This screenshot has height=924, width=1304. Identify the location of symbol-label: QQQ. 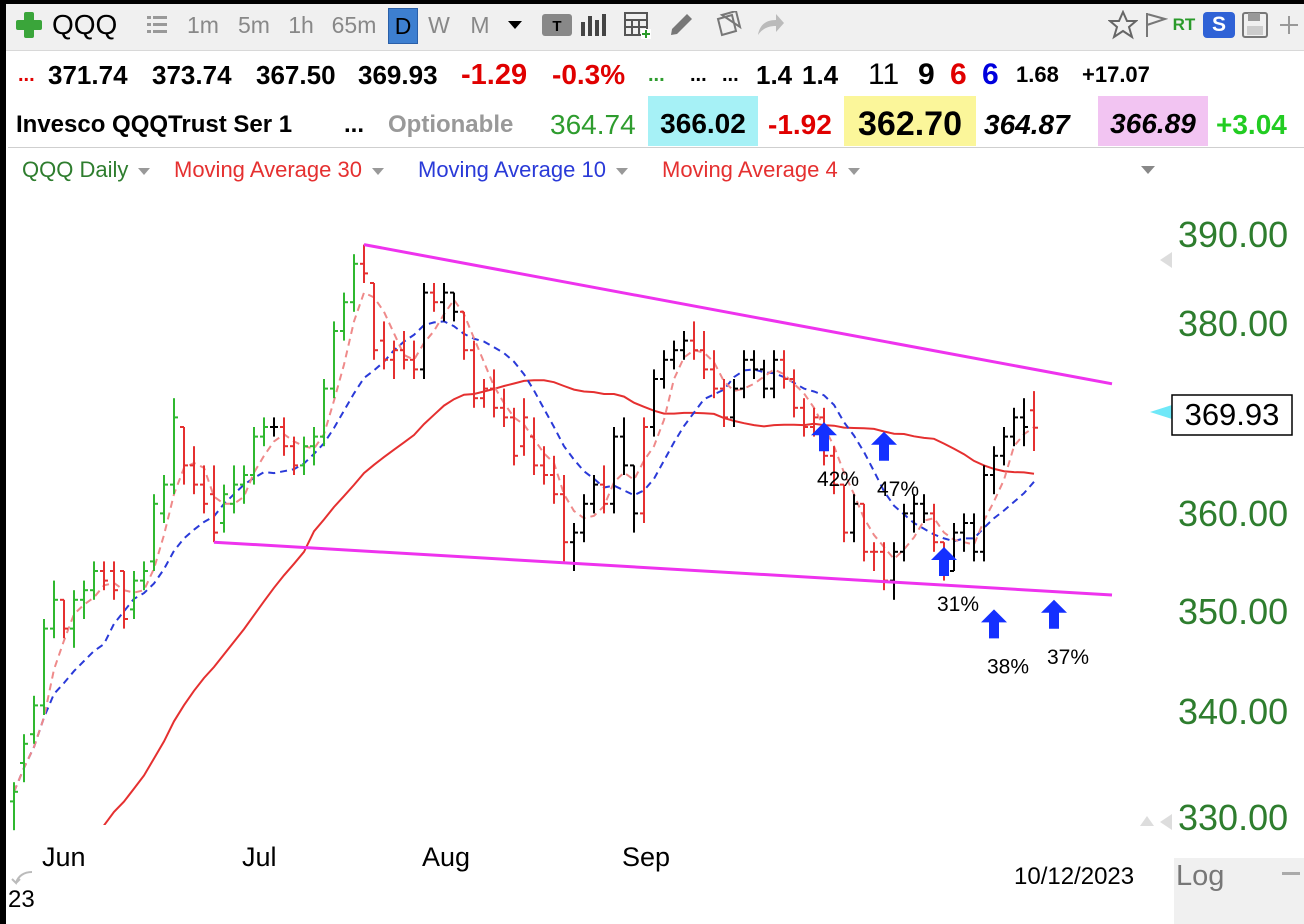
(85, 24).